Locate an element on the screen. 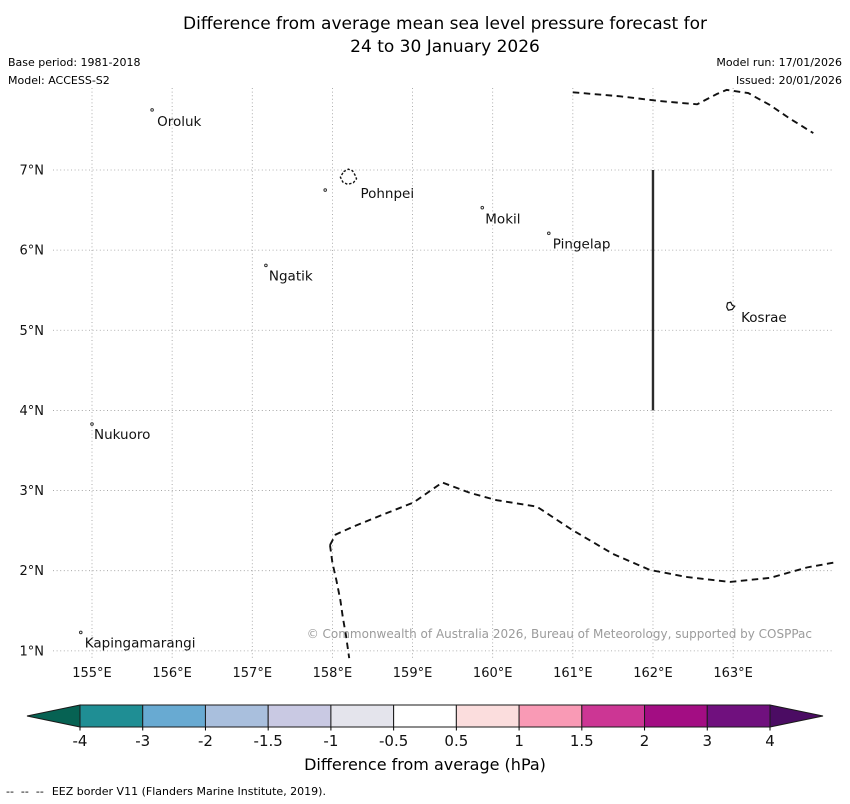 This screenshot has height=804, width=850. colorbar-tick-label: -4 is located at coordinates (80, 741).